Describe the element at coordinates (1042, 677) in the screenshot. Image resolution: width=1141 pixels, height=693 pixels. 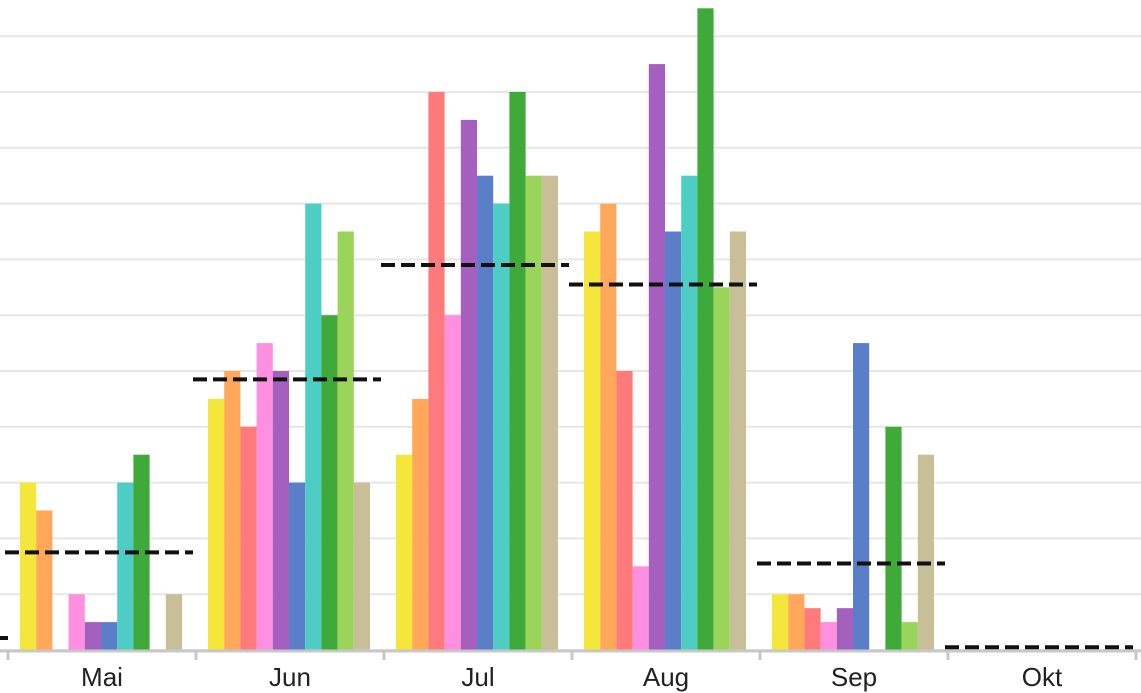
I see `x-tick-label: Okt` at that location.